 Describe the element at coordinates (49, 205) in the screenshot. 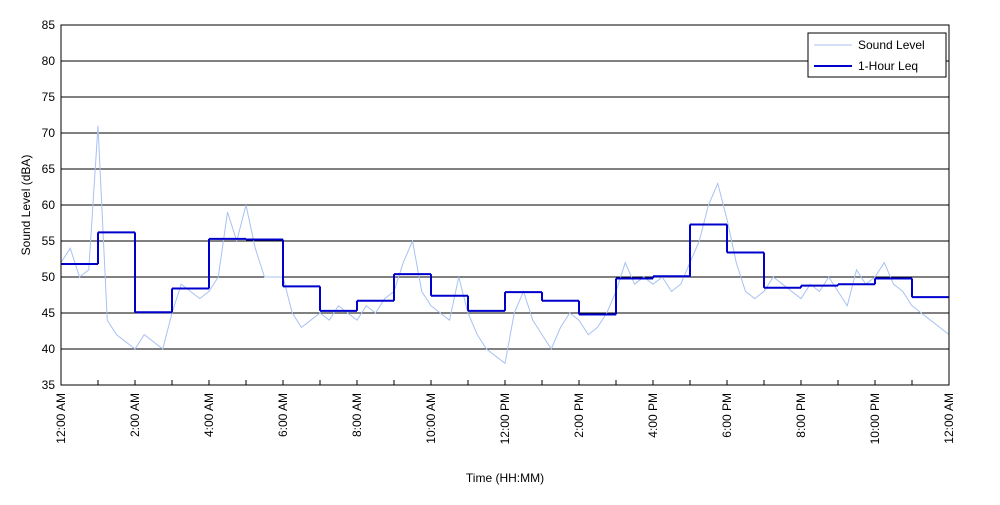

I see `y-tick-label: 60` at that location.